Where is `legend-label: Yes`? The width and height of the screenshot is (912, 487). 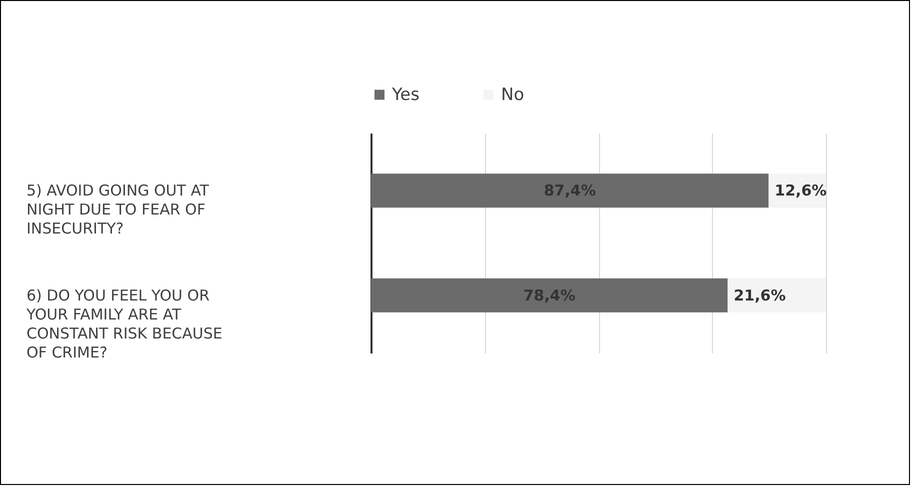 legend-label: Yes is located at coordinates (405, 94).